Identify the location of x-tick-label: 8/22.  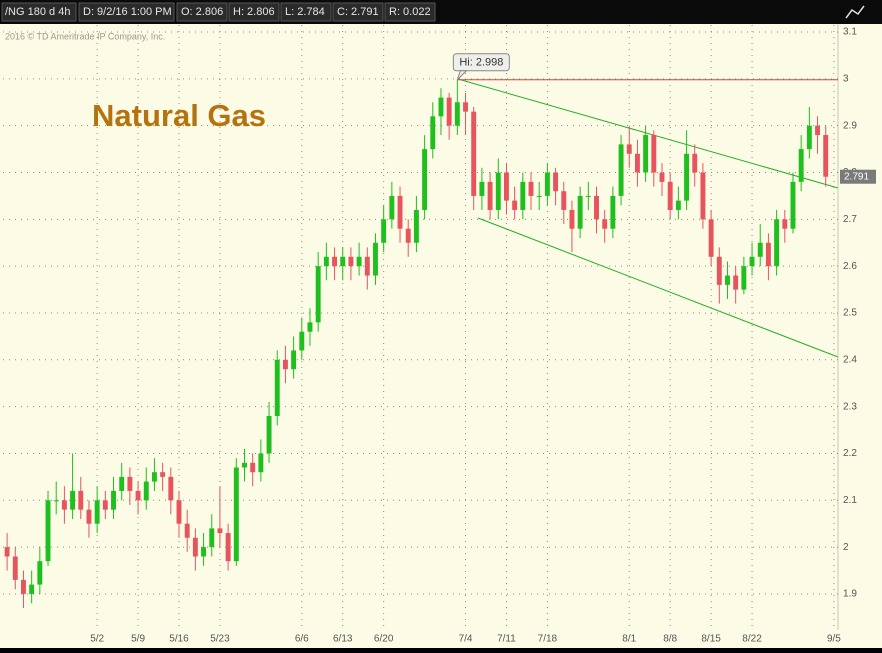
(752, 639).